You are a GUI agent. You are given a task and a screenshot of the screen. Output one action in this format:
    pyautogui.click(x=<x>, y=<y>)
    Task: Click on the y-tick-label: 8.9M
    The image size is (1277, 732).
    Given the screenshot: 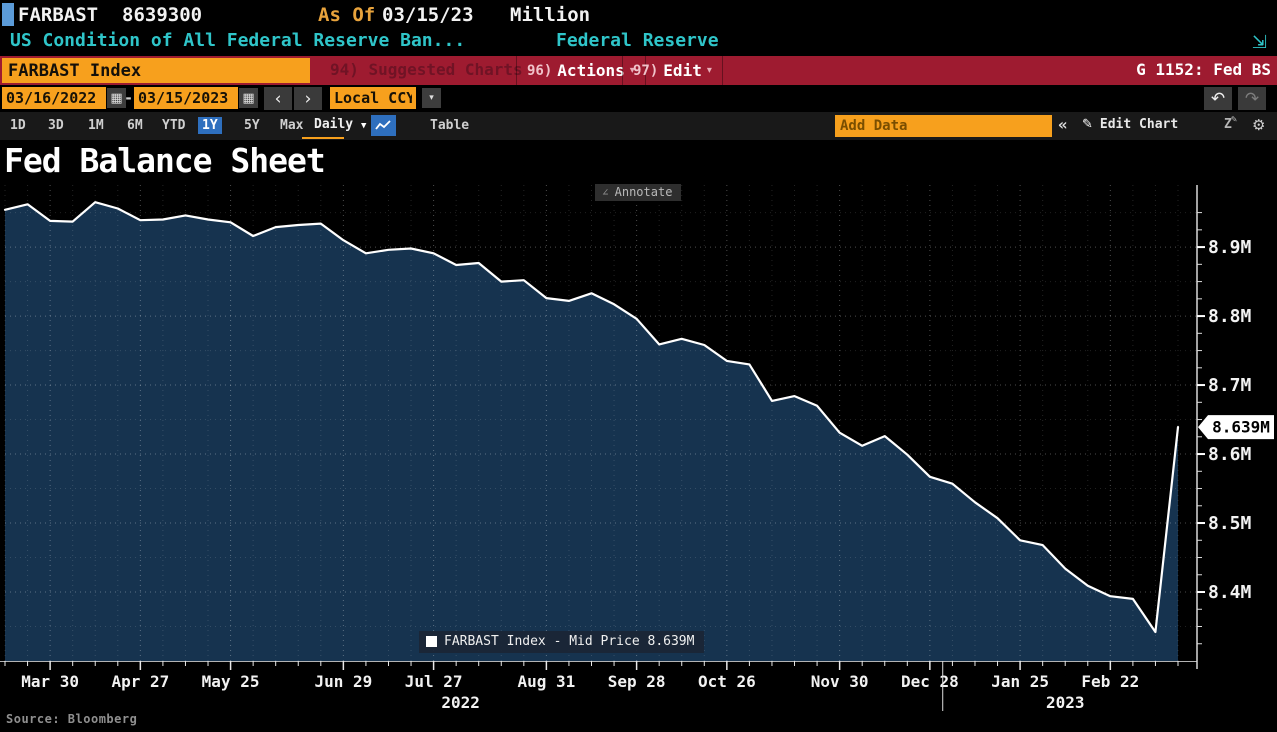 What is the action you would take?
    pyautogui.click(x=1230, y=247)
    